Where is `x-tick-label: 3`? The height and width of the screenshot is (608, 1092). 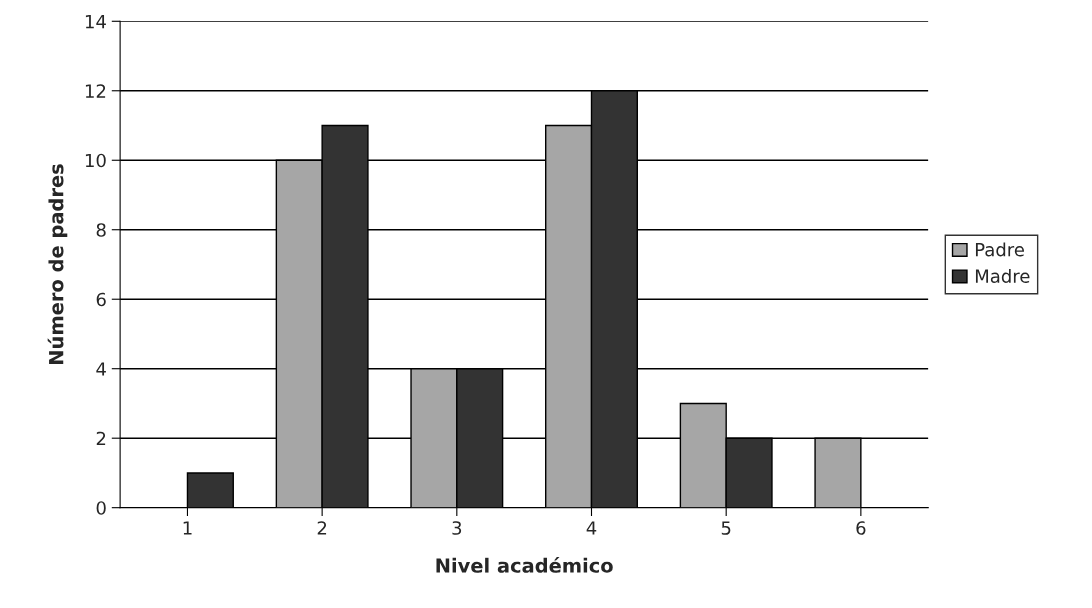
x-tick-label: 3 is located at coordinates (457, 528).